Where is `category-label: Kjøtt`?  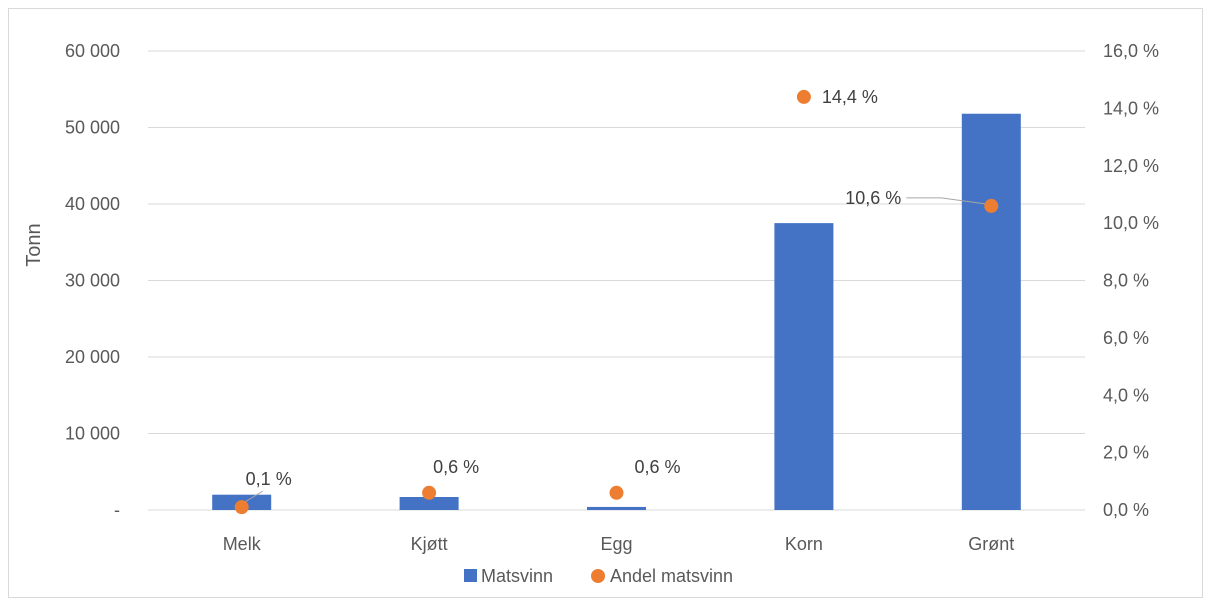 category-label: Kjøtt is located at coordinates (429, 544).